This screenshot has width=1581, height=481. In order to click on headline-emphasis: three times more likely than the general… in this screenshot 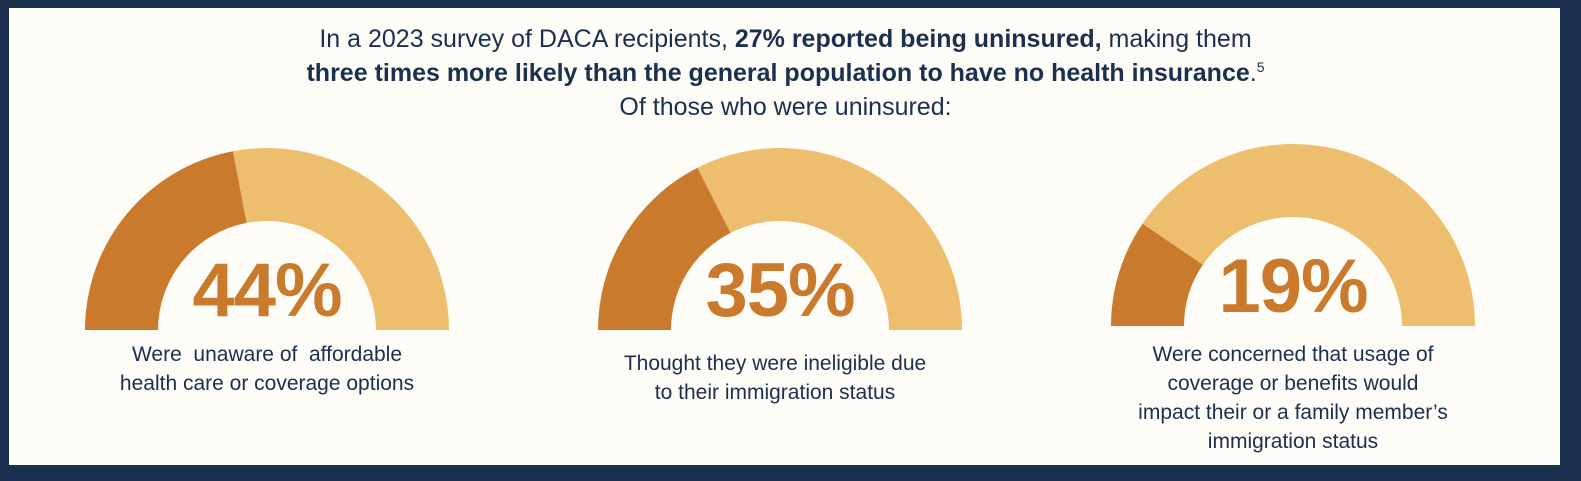, I will do `click(778, 73)`.